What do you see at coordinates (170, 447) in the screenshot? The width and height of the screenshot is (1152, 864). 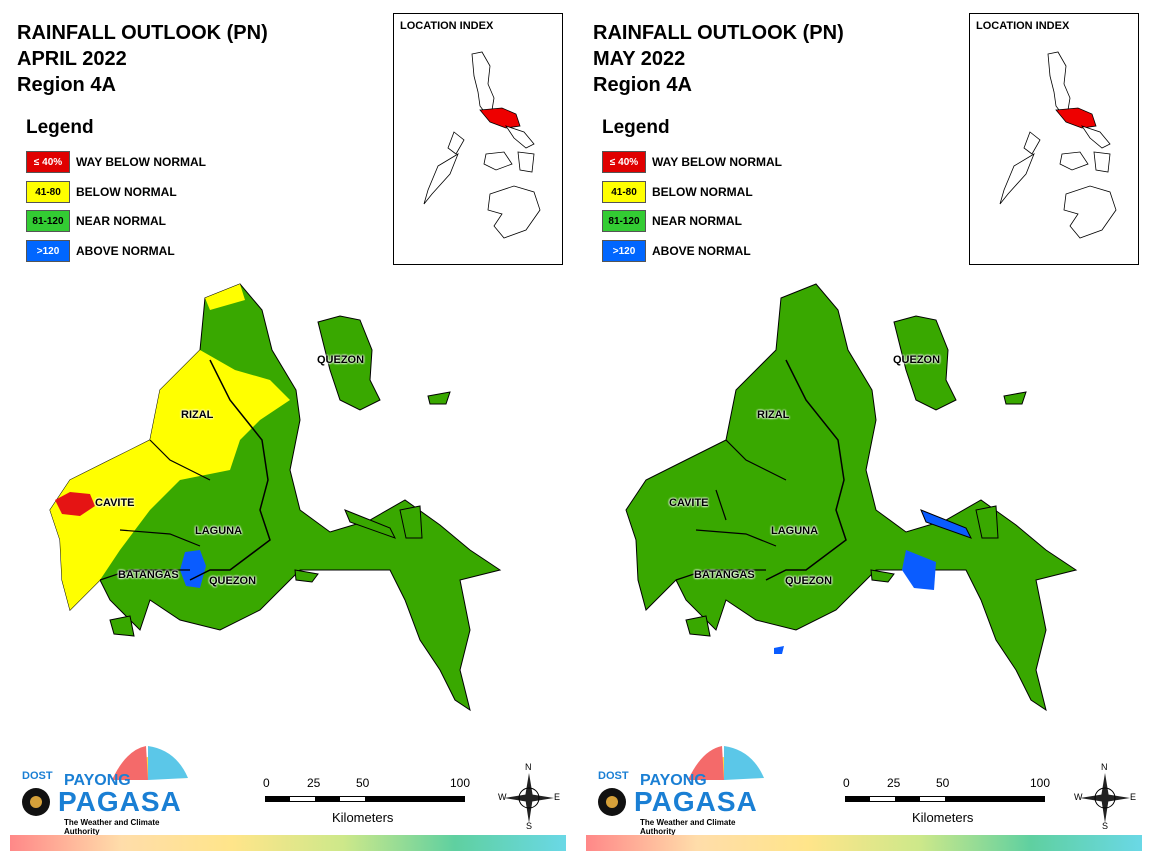 I see `below-normal-zone` at bounding box center [170, 447].